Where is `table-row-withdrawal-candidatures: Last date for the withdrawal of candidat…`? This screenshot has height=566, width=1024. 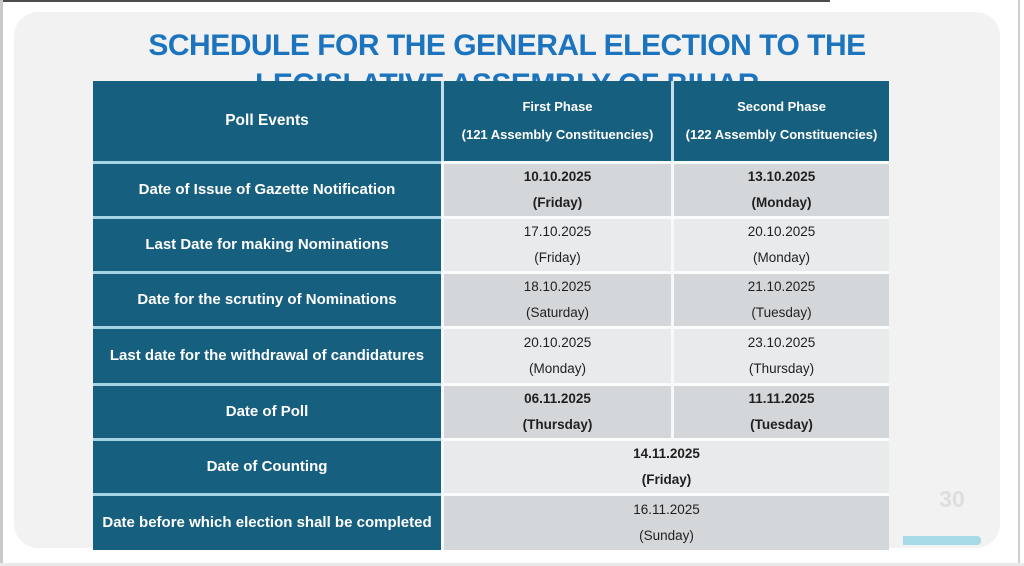
table-row-withdrawal-candidatures: Last date for the withdrawal of candidat… is located at coordinates (491, 354).